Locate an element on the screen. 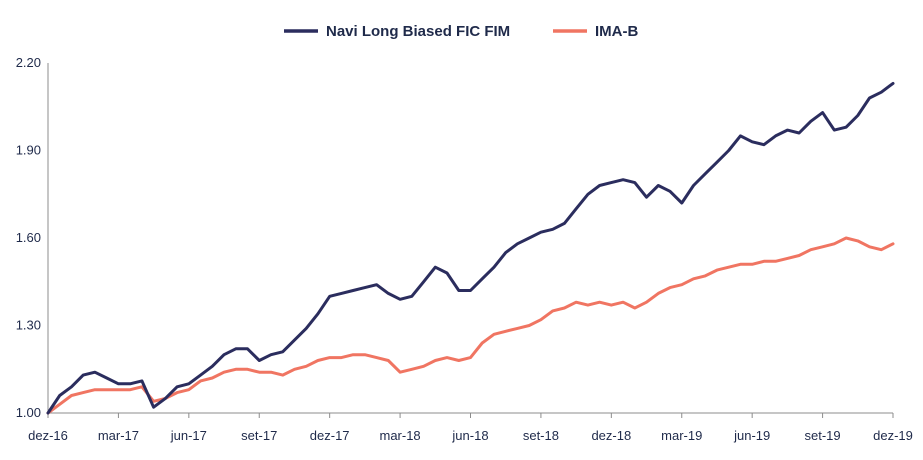  x-tick-label: dez-16 is located at coordinates (48, 435).